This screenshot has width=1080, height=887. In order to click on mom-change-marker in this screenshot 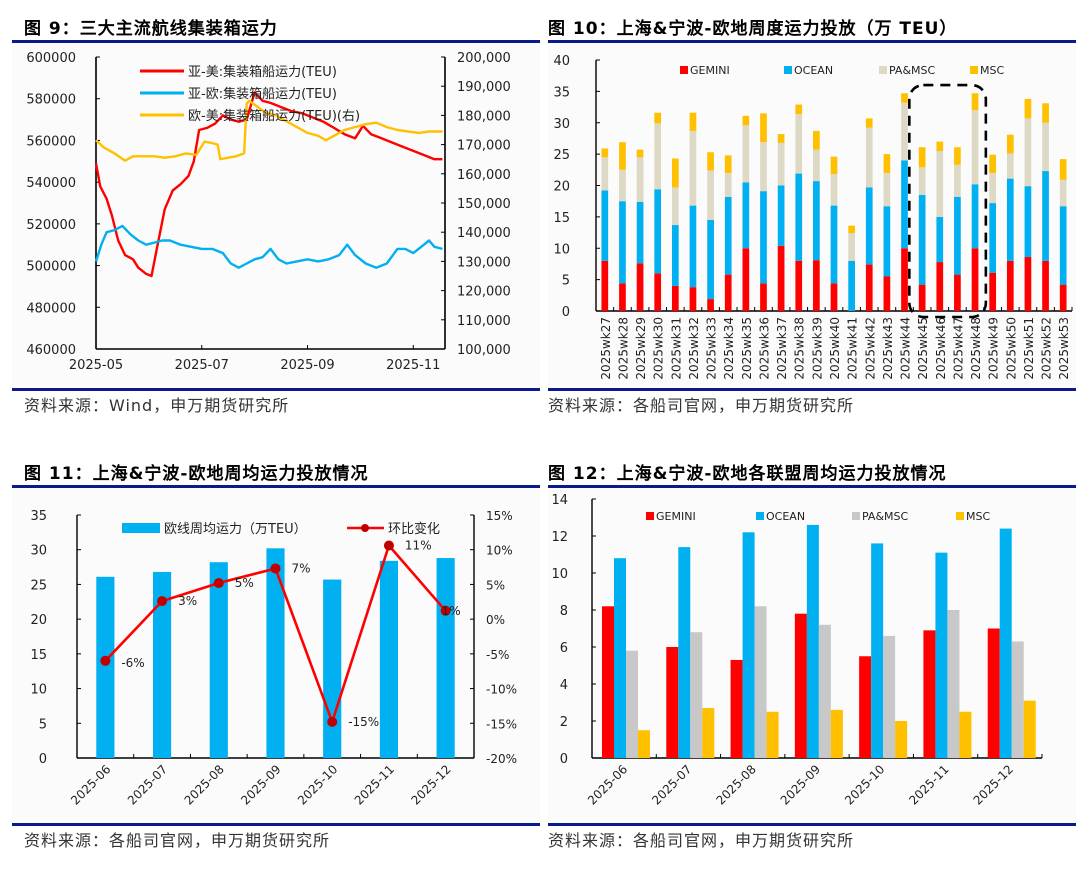, I will do `click(162, 601)`.